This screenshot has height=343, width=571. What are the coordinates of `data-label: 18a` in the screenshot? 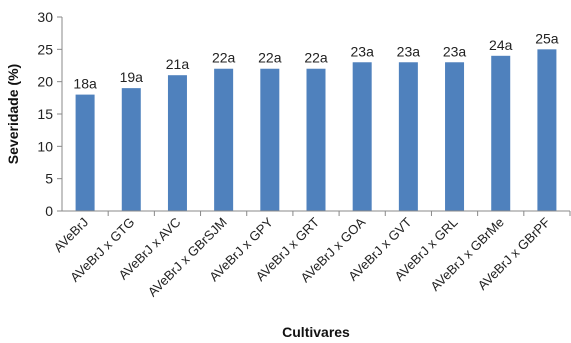 It's located at (85, 84).